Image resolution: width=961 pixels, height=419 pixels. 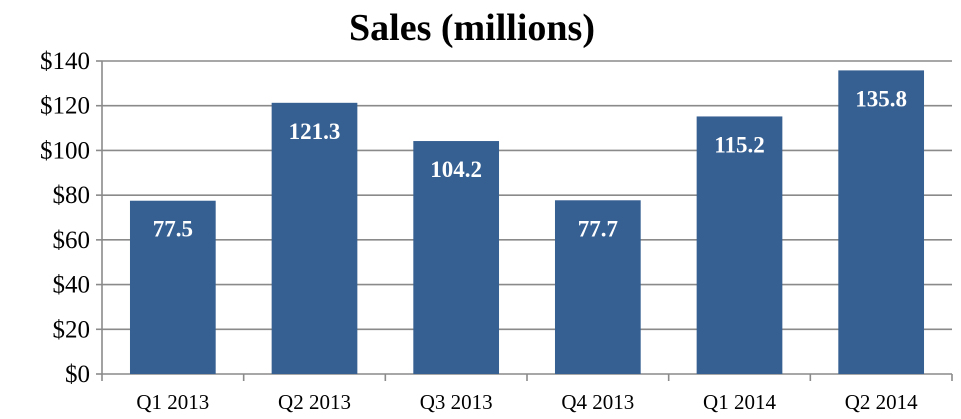 What do you see at coordinates (172, 402) in the screenshot?
I see `x-tick-label: Q1 2013` at bounding box center [172, 402].